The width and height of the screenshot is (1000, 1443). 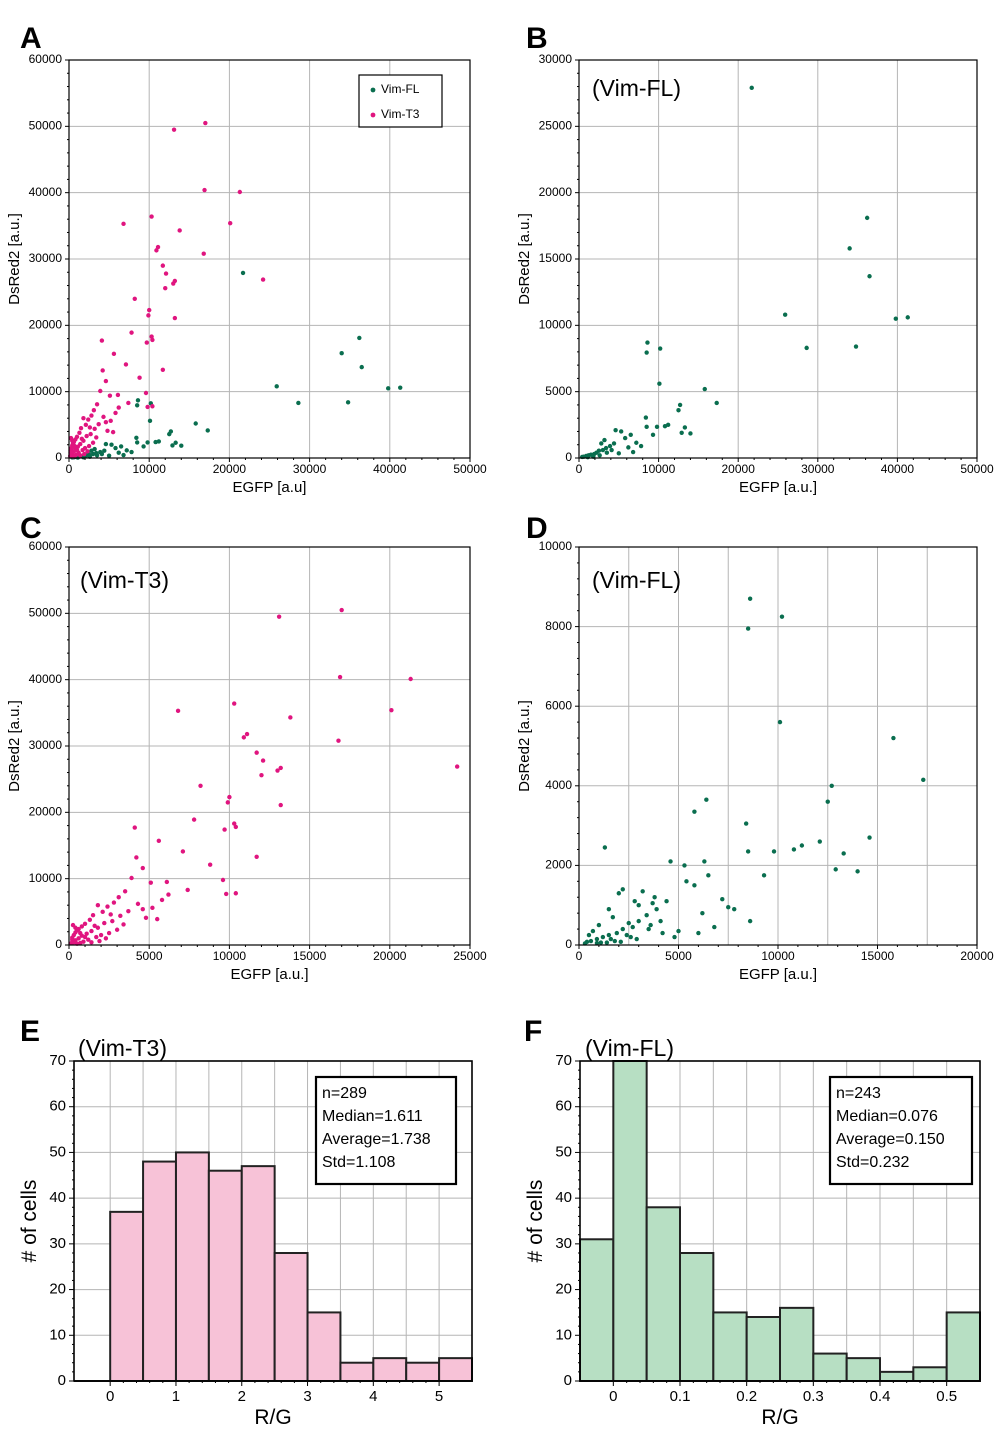 I want to click on panel-letter: E, so click(x=30, y=1031).